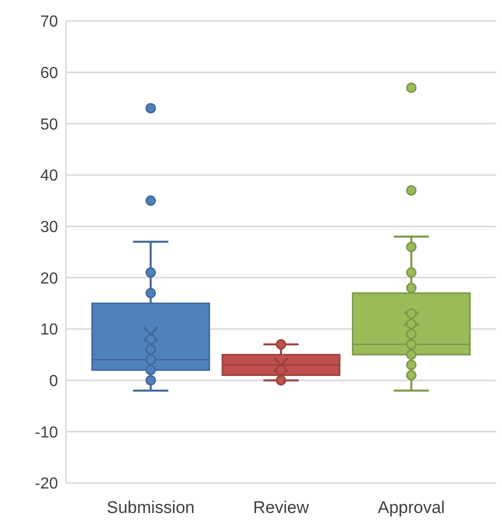 This screenshot has height=525, width=502. I want to click on y-tick-label: 50, so click(49, 125).